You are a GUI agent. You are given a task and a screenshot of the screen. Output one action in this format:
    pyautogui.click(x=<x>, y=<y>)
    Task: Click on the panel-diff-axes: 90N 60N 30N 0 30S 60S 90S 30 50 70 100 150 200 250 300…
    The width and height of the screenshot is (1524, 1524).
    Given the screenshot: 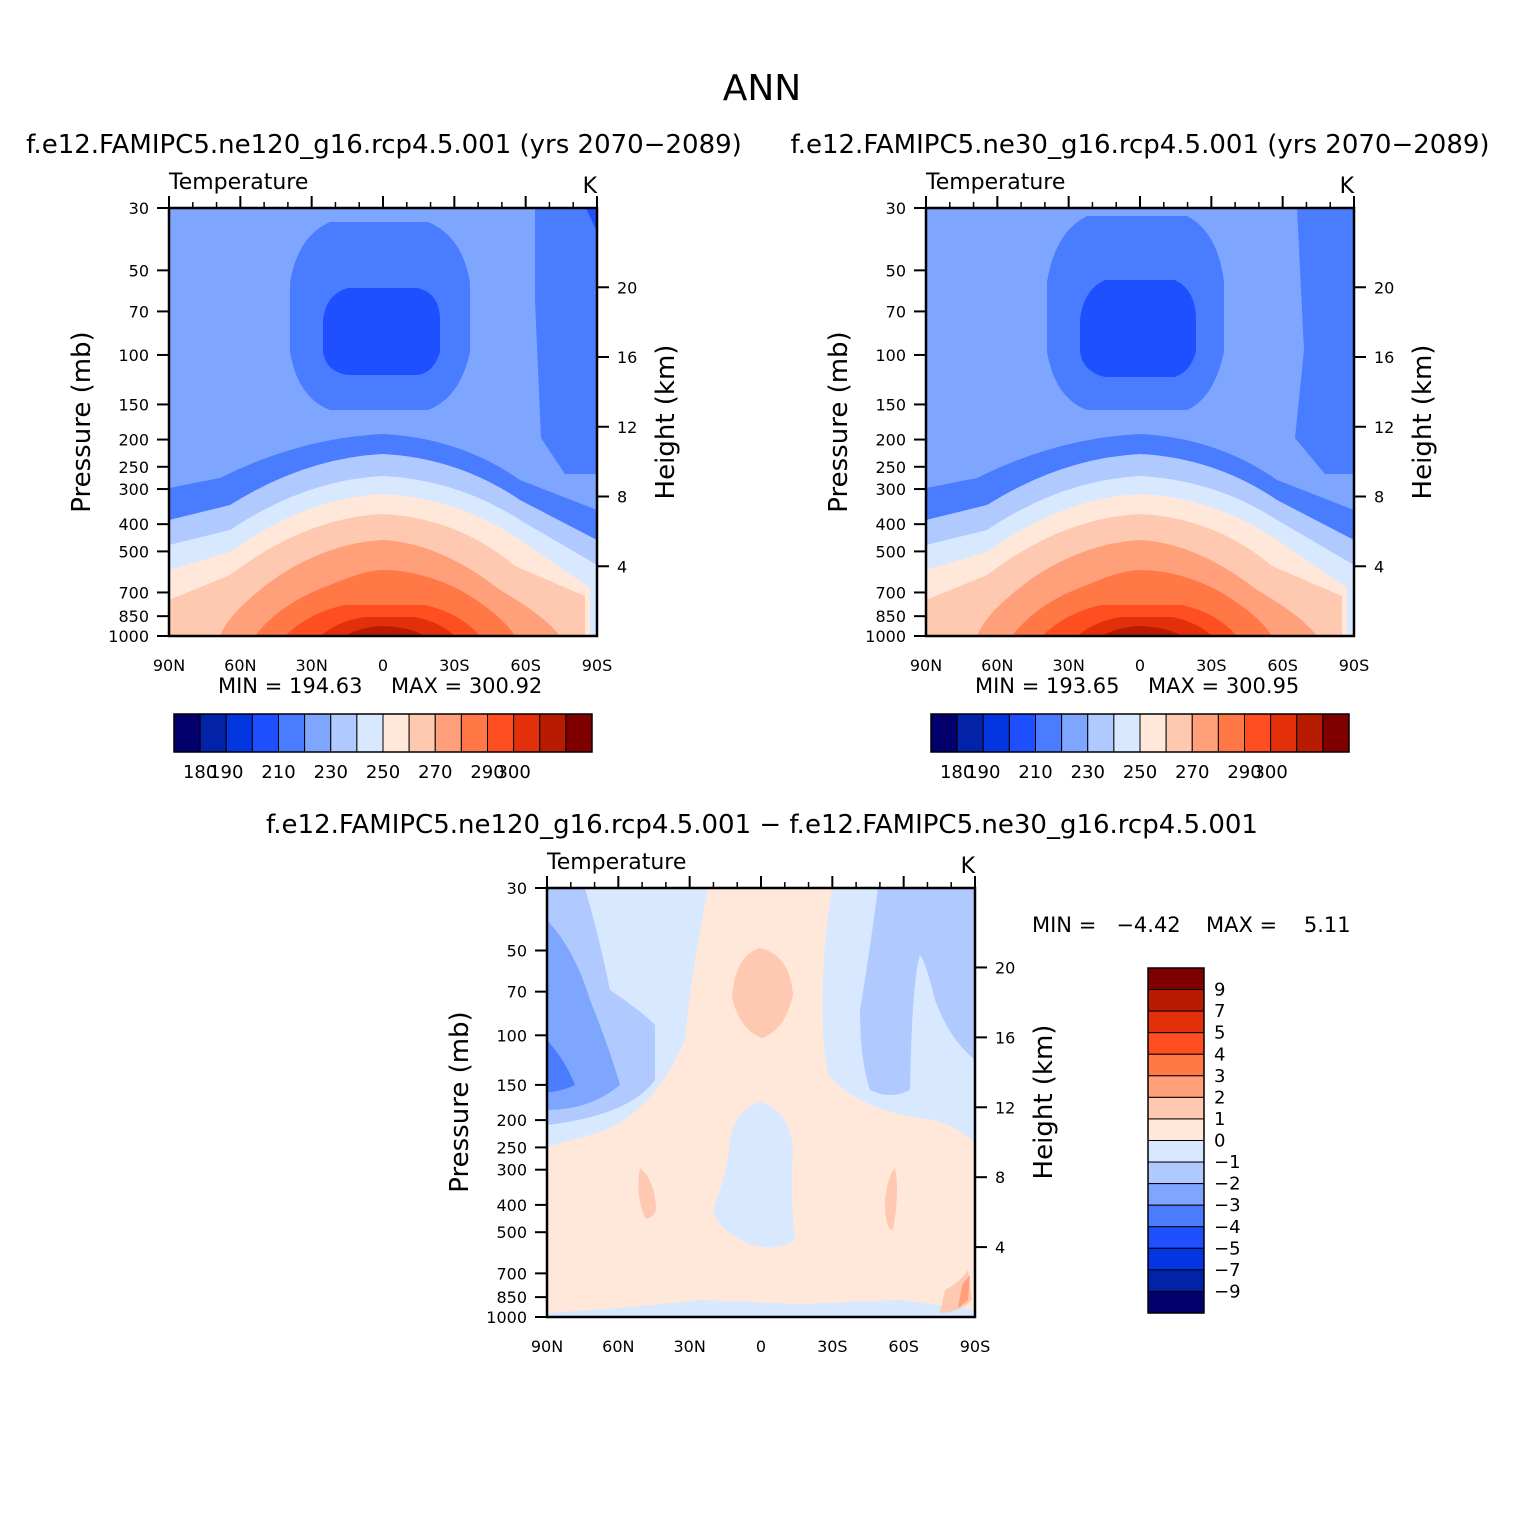 What is the action you would take?
    pyautogui.click(x=750, y=1116)
    